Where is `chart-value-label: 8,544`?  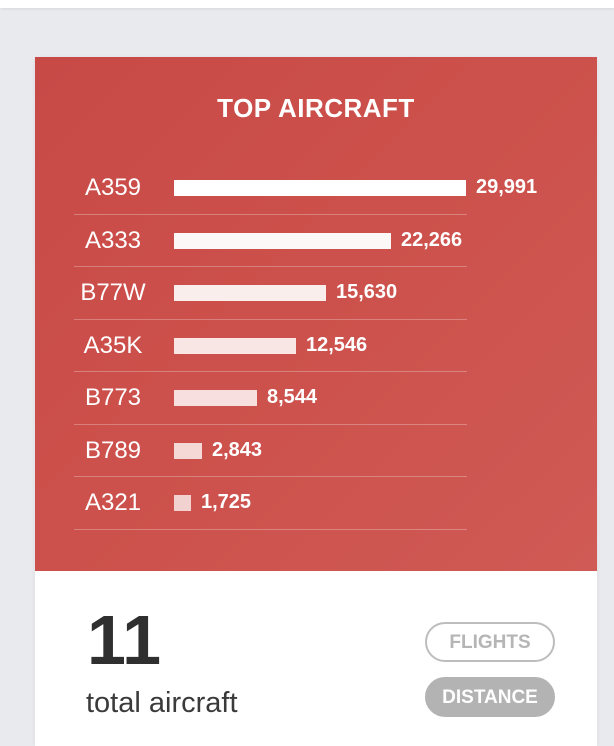
chart-value-label: 8,544 is located at coordinates (292, 397).